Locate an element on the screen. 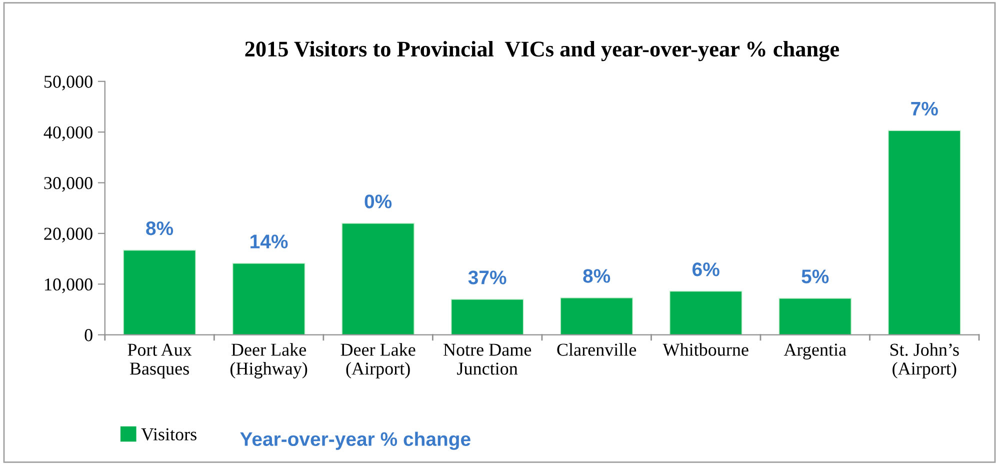  text: Year-over-year % change is located at coordinates (355, 441).